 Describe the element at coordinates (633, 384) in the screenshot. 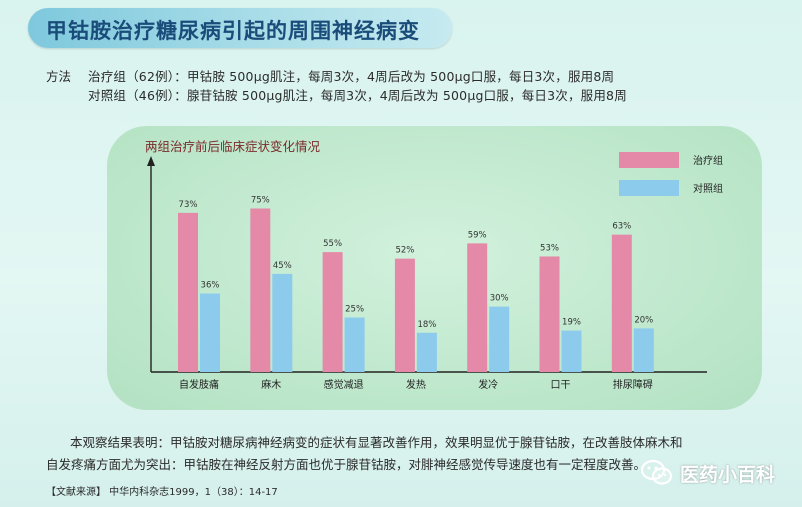

I see `x-tick-label-6: 排尿障碍` at that location.